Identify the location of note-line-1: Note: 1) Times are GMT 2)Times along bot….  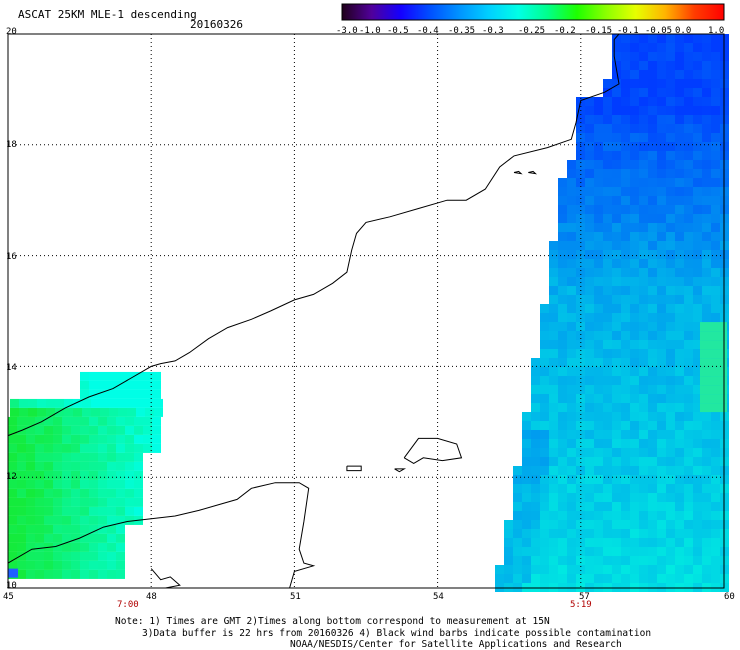
(332, 621).